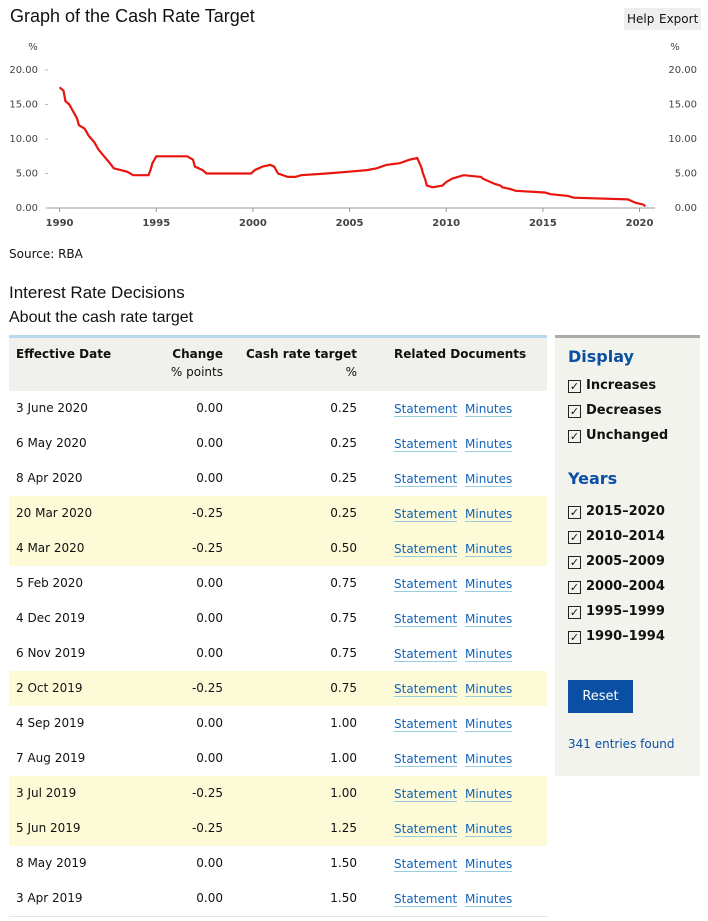 The width and height of the screenshot is (708, 921). I want to click on effective-date: 6 May 2020, so click(51, 443).